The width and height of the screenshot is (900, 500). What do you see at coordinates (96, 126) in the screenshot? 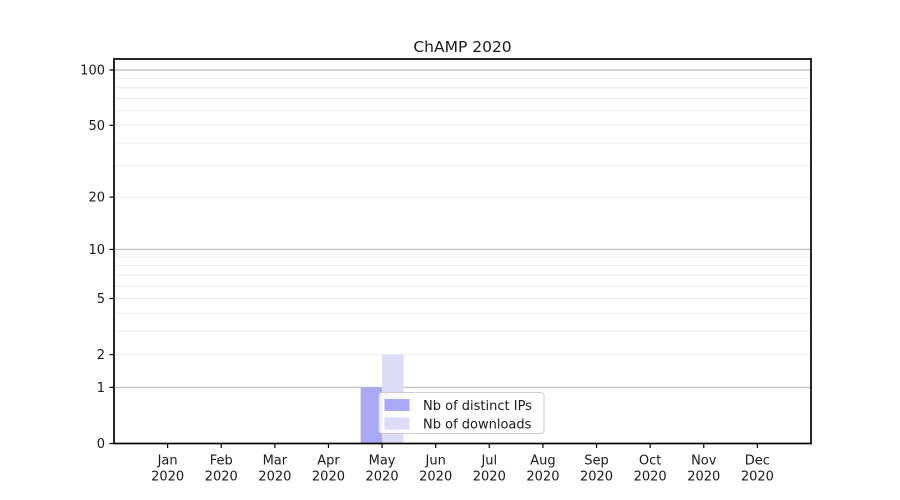
I see `y-tick-label: 50` at bounding box center [96, 126].